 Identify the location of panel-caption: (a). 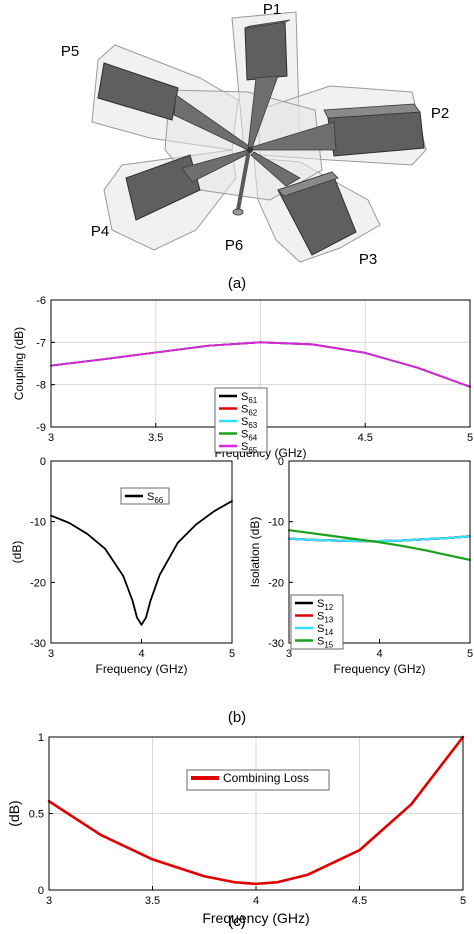
(237, 283).